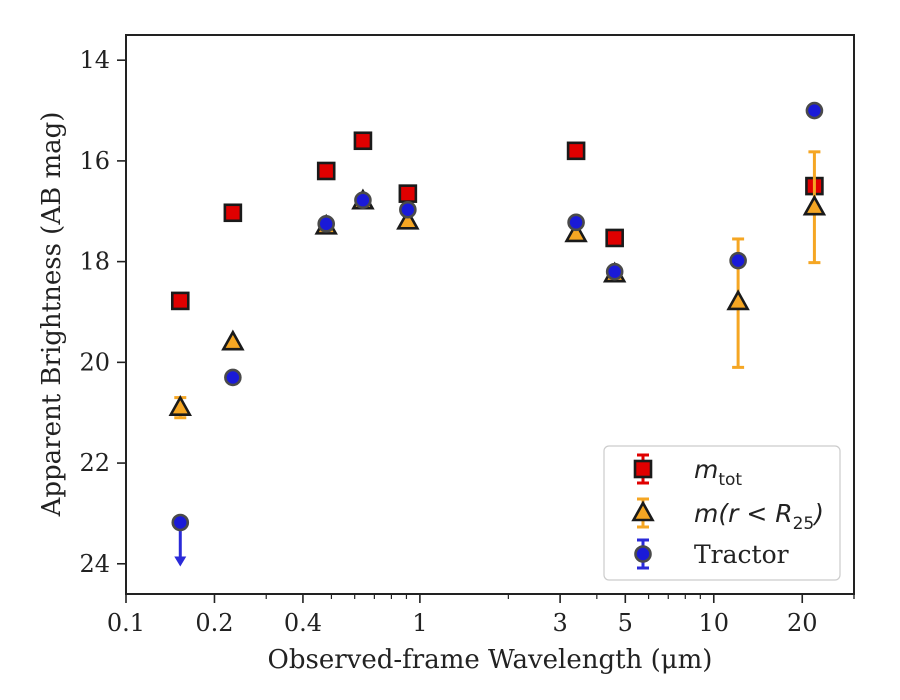  What do you see at coordinates (714, 623) in the screenshot?
I see `x-tick-label: 10` at bounding box center [714, 623].